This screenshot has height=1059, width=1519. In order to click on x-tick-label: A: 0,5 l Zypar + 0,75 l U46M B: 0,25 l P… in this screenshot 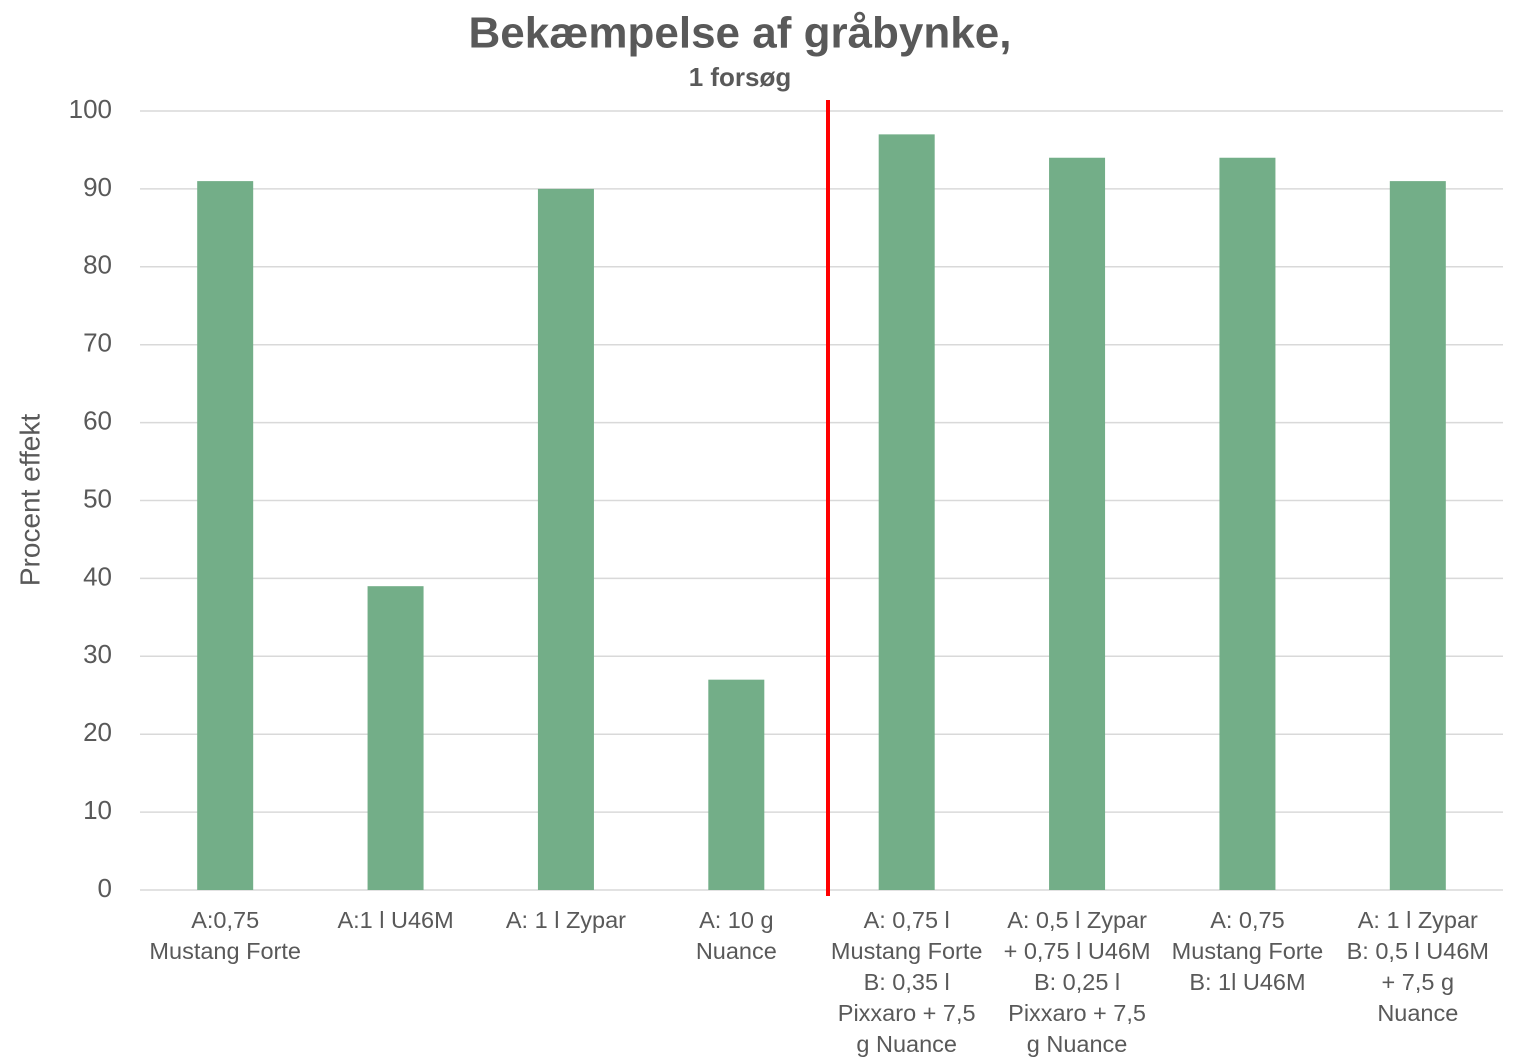, I will do `click(1077, 982)`.